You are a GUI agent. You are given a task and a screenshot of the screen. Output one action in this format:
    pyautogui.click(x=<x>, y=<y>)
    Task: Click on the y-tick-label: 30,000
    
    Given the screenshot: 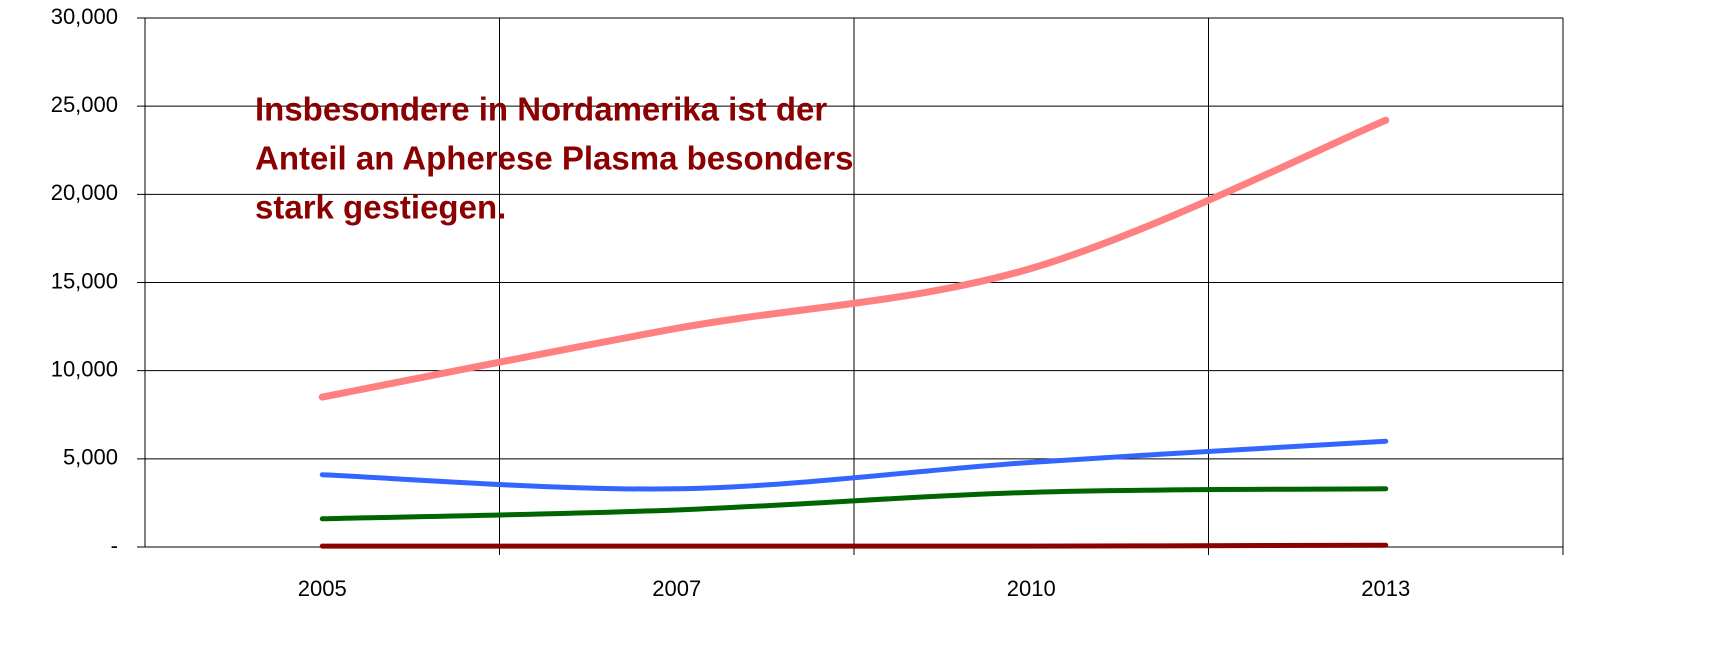 What is the action you would take?
    pyautogui.click(x=84, y=16)
    